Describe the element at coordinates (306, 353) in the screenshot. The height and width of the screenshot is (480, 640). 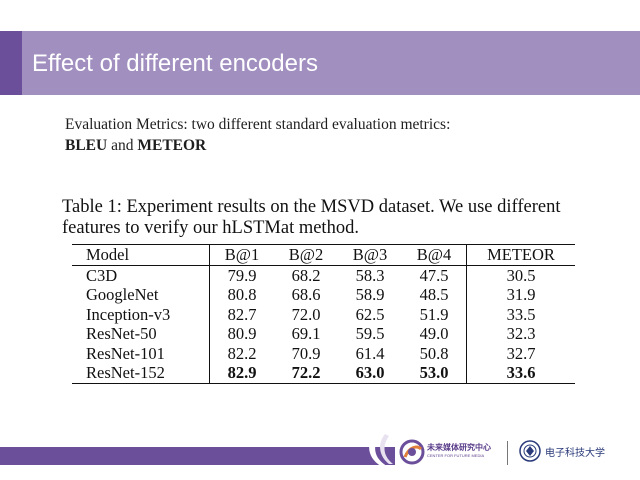
I see `cell-b2: 70.9` at that location.